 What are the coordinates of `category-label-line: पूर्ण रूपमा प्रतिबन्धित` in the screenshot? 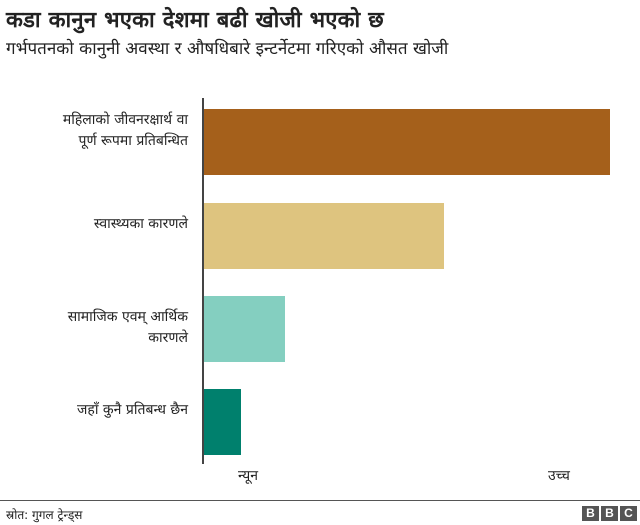 It's located at (133, 141).